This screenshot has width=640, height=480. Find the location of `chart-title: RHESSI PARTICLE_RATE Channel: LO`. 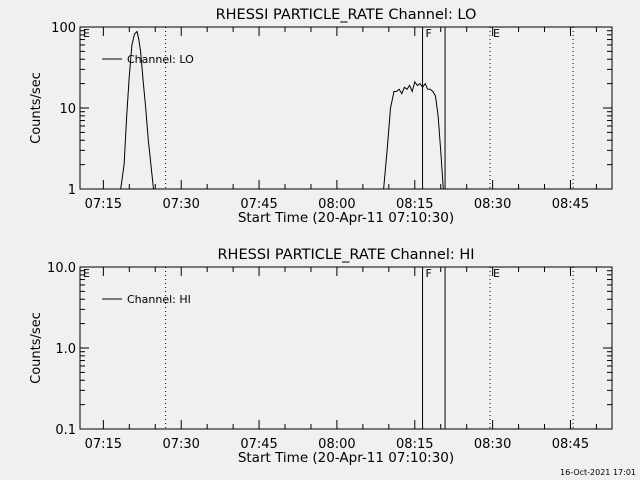

chart-title: RHESSI PARTICLE_RATE Channel: LO is located at coordinates (346, 15).